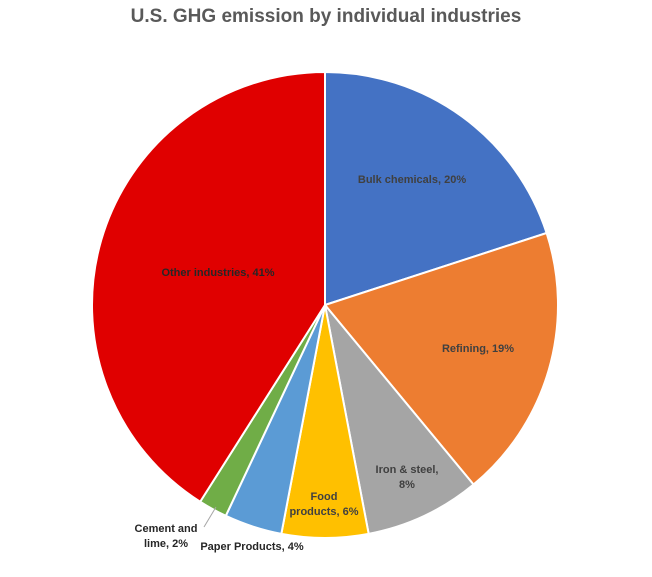  What do you see at coordinates (210, 517) in the screenshot?
I see `leader-line` at bounding box center [210, 517].